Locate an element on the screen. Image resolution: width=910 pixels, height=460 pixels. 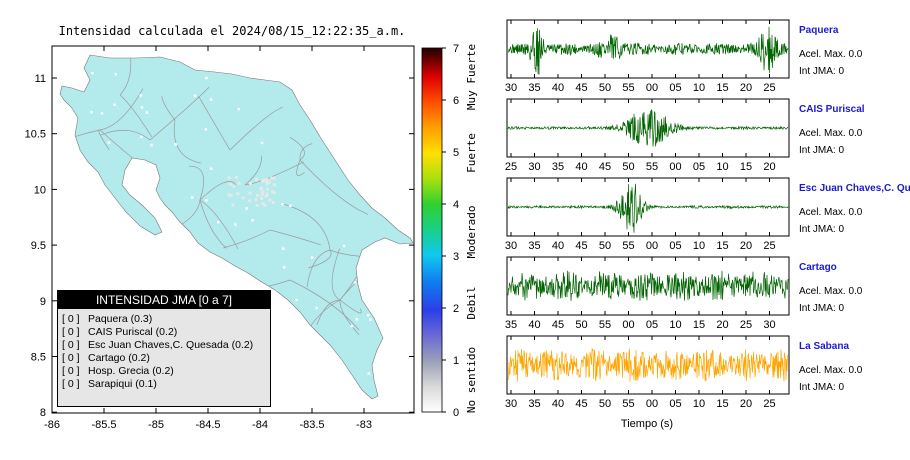
colorbar-tick-label: 4 is located at coordinates (456, 205).